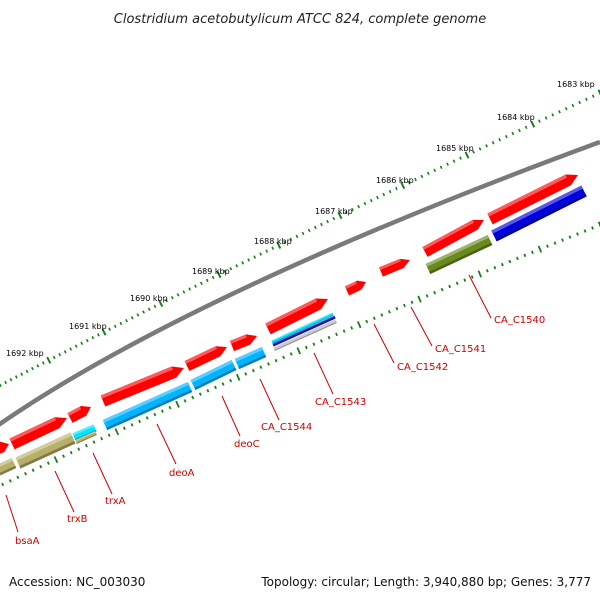 The height and width of the screenshot is (600, 600). I want to click on rna-cyan-highlight, so click(83, 430).